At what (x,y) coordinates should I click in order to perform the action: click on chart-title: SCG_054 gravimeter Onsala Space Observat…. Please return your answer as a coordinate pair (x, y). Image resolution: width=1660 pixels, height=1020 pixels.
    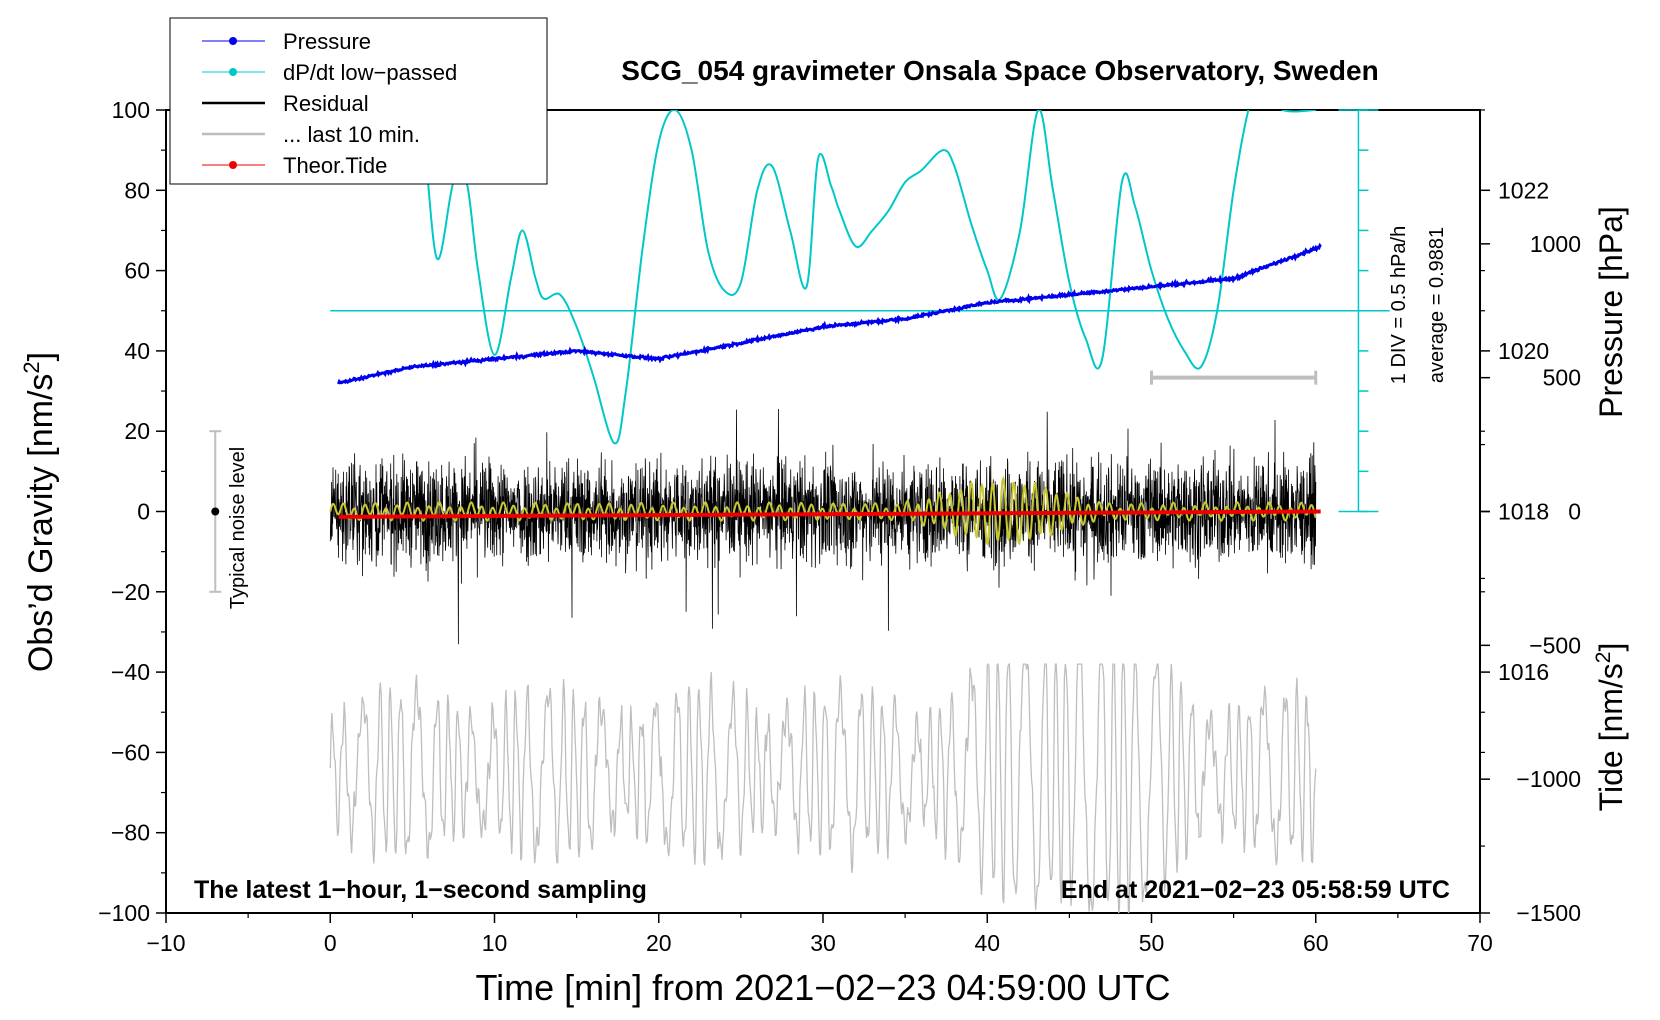
    Looking at the image, I should click on (999, 70).